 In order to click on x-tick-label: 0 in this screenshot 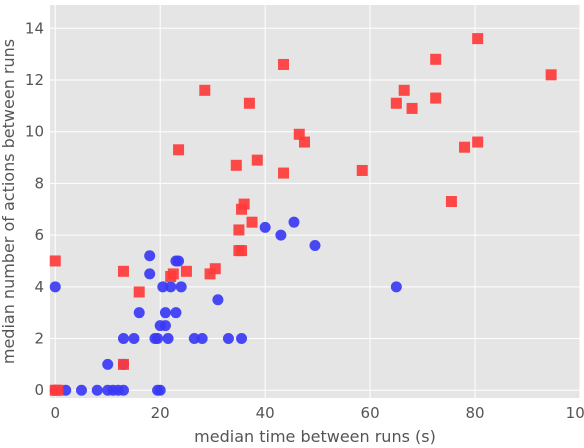, I will do `click(55, 413)`.